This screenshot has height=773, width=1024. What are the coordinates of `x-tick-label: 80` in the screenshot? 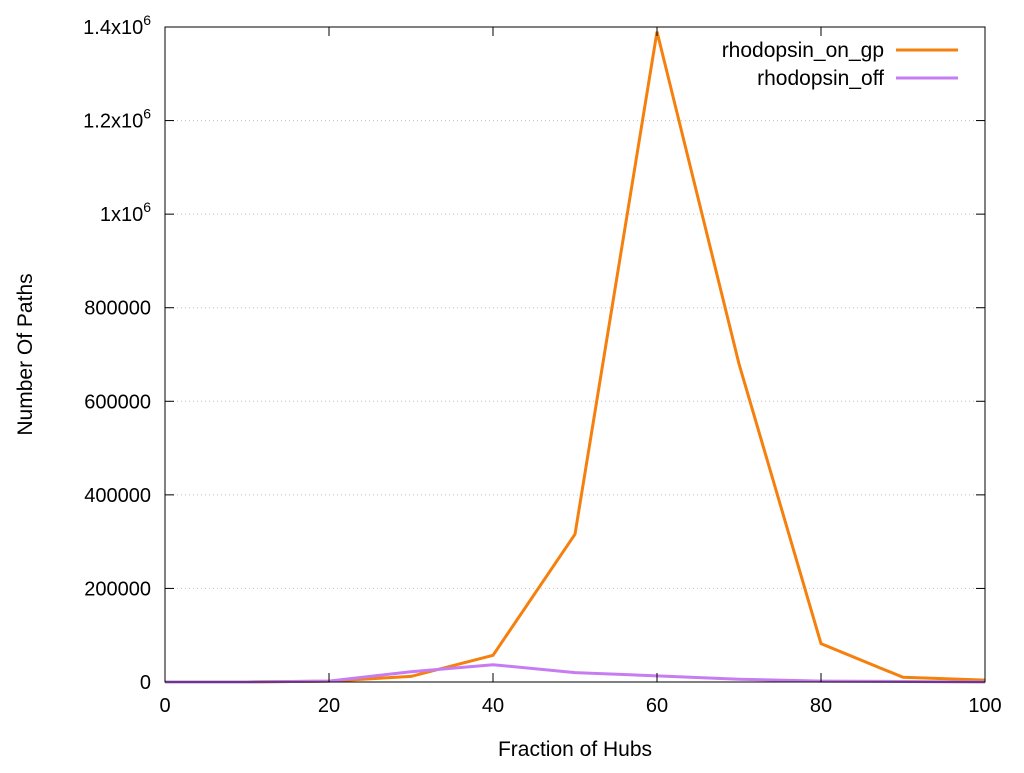 It's located at (821, 706).